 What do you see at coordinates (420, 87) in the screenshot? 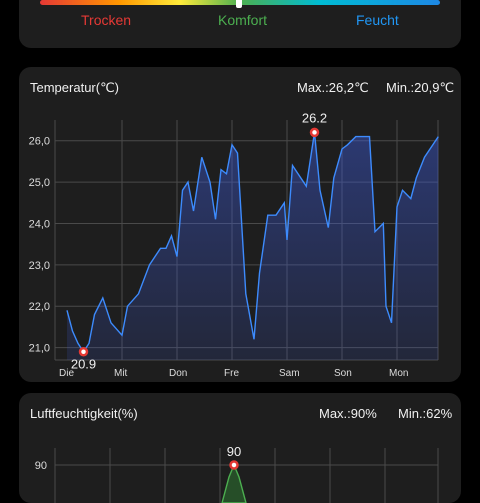
I see `temperature-min: Min.:20,9℃` at bounding box center [420, 87].